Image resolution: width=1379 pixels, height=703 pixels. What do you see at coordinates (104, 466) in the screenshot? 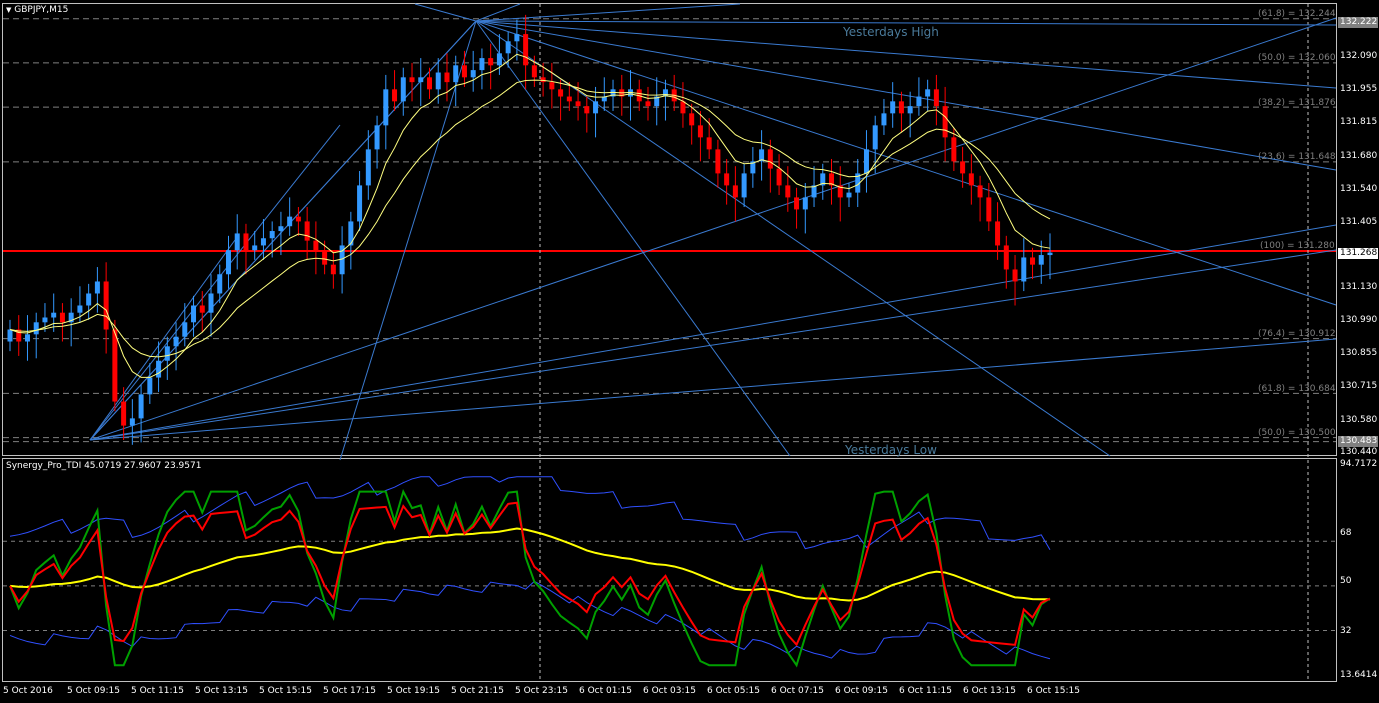
I see `indicator-title: Synergy_Pro_TDI 45.0719 27.9607 23.9571` at bounding box center [104, 466].